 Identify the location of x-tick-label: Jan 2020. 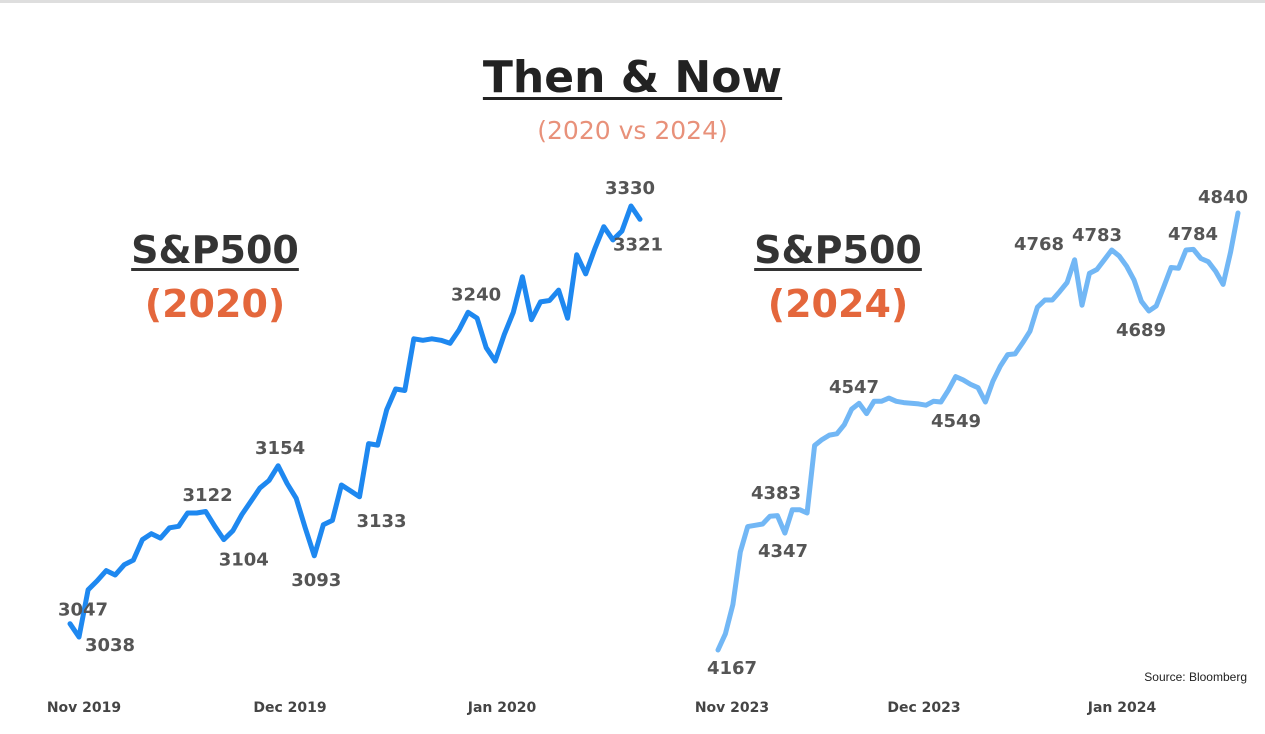
(502, 708).